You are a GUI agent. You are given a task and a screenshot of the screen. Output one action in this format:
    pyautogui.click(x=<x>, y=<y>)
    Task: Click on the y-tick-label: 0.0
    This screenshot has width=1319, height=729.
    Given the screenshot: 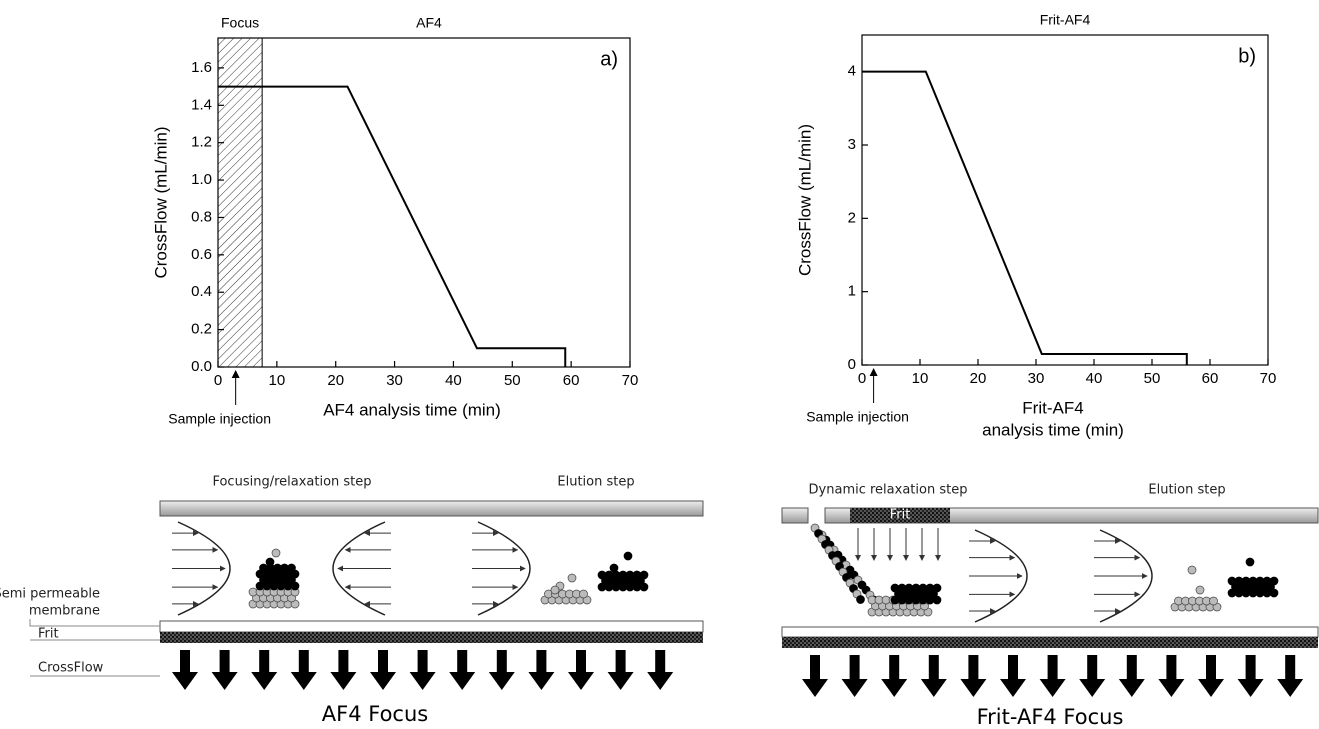 What is the action you would take?
    pyautogui.click(x=201, y=366)
    